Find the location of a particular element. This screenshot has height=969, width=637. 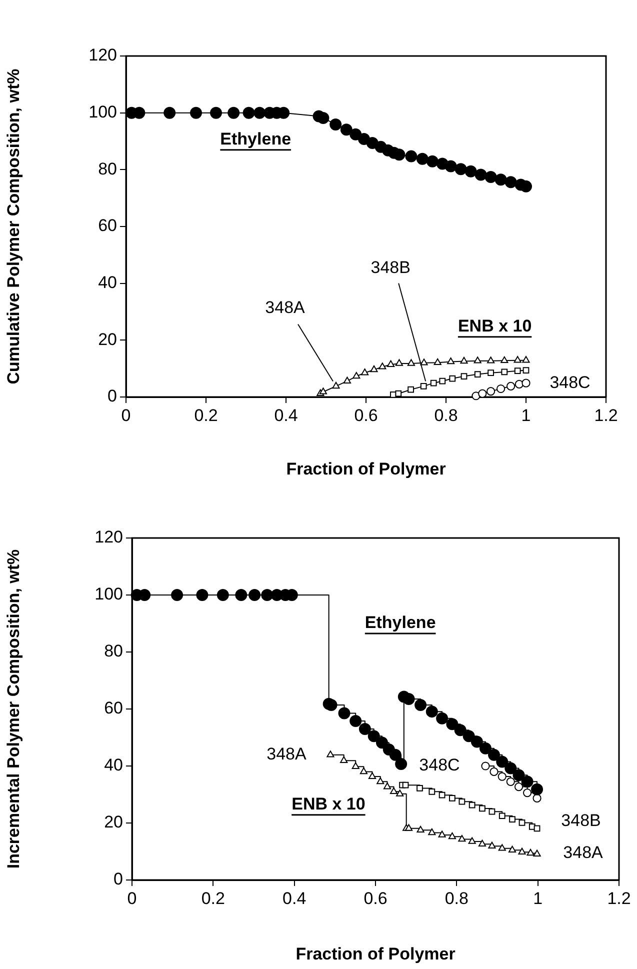

y-axis-title: Cumulative Polymer Composition, wt% is located at coordinates (13, 226).